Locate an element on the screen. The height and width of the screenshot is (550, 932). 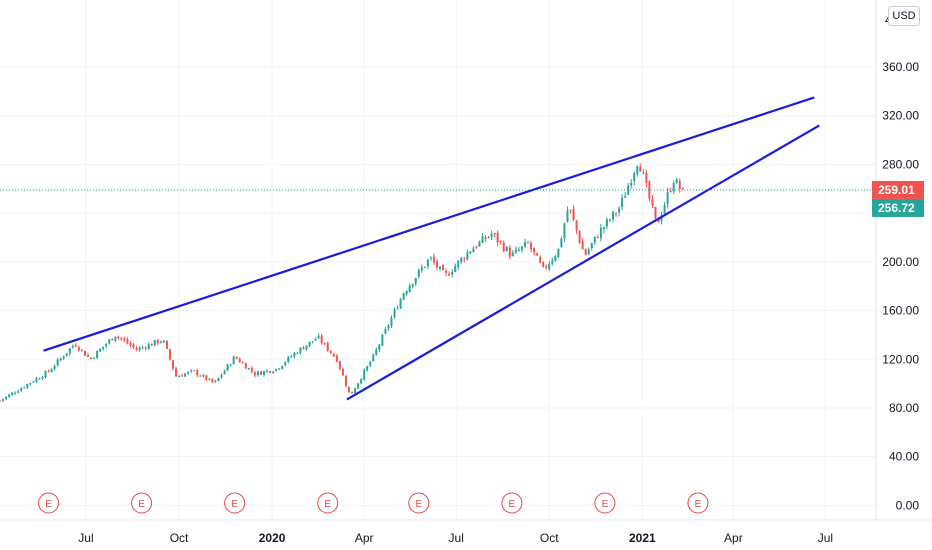
time-tick-label: 2020 is located at coordinates (272, 538).